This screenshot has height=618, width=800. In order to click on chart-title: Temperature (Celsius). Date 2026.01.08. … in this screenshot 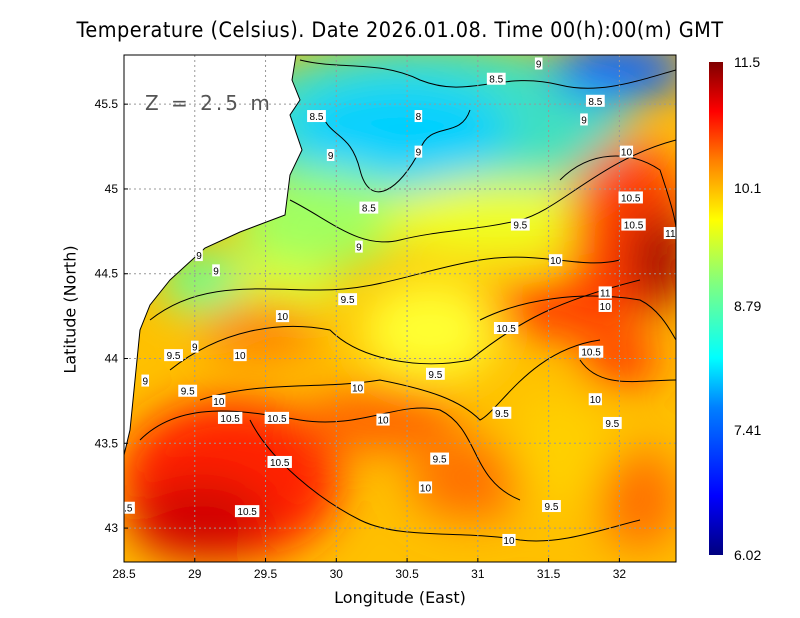, I will do `click(400, 30)`.